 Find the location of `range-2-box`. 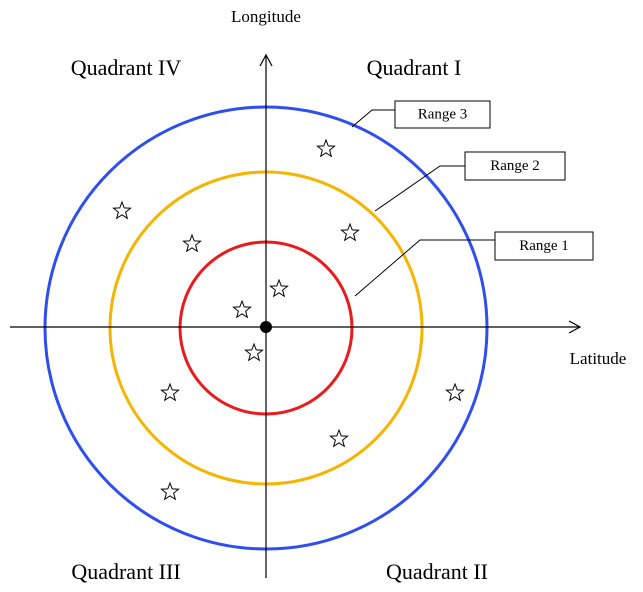

range-2-box is located at coordinates (515, 166).